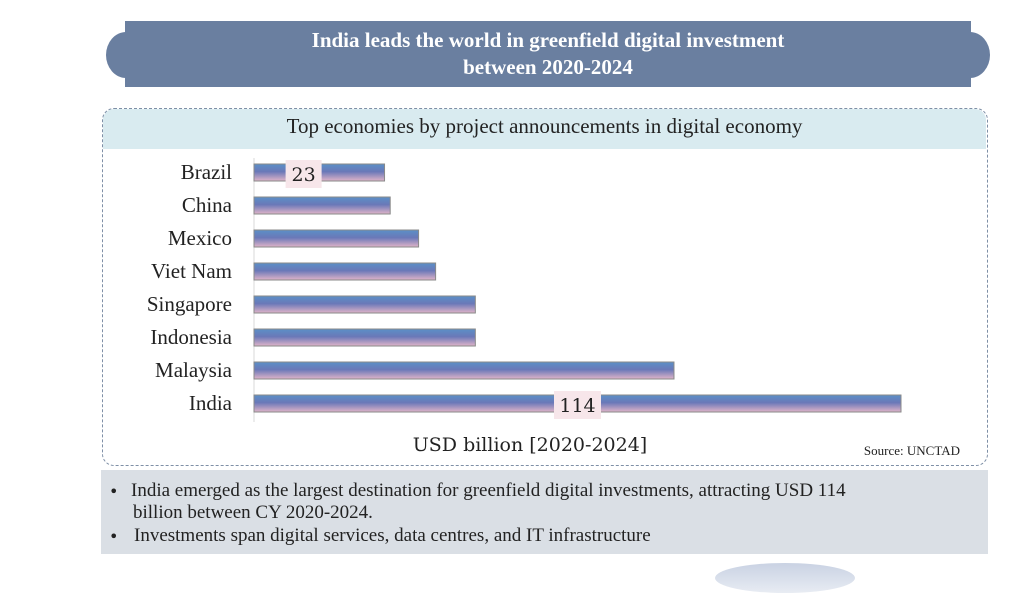 This screenshot has width=1024, height=593. I want to click on bar-mexico, so click(336, 238).